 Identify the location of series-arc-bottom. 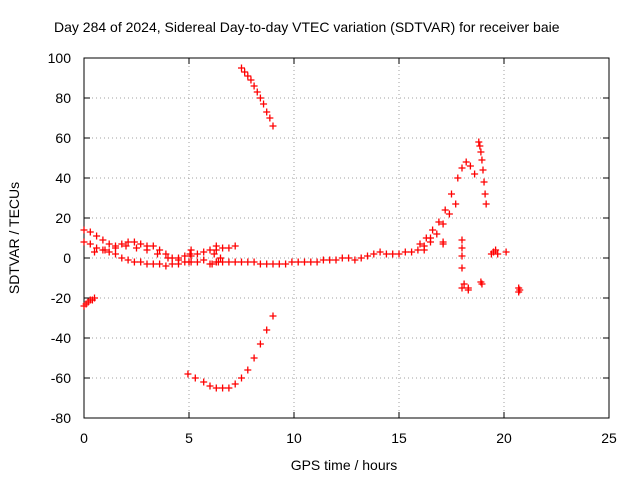
(230, 352).